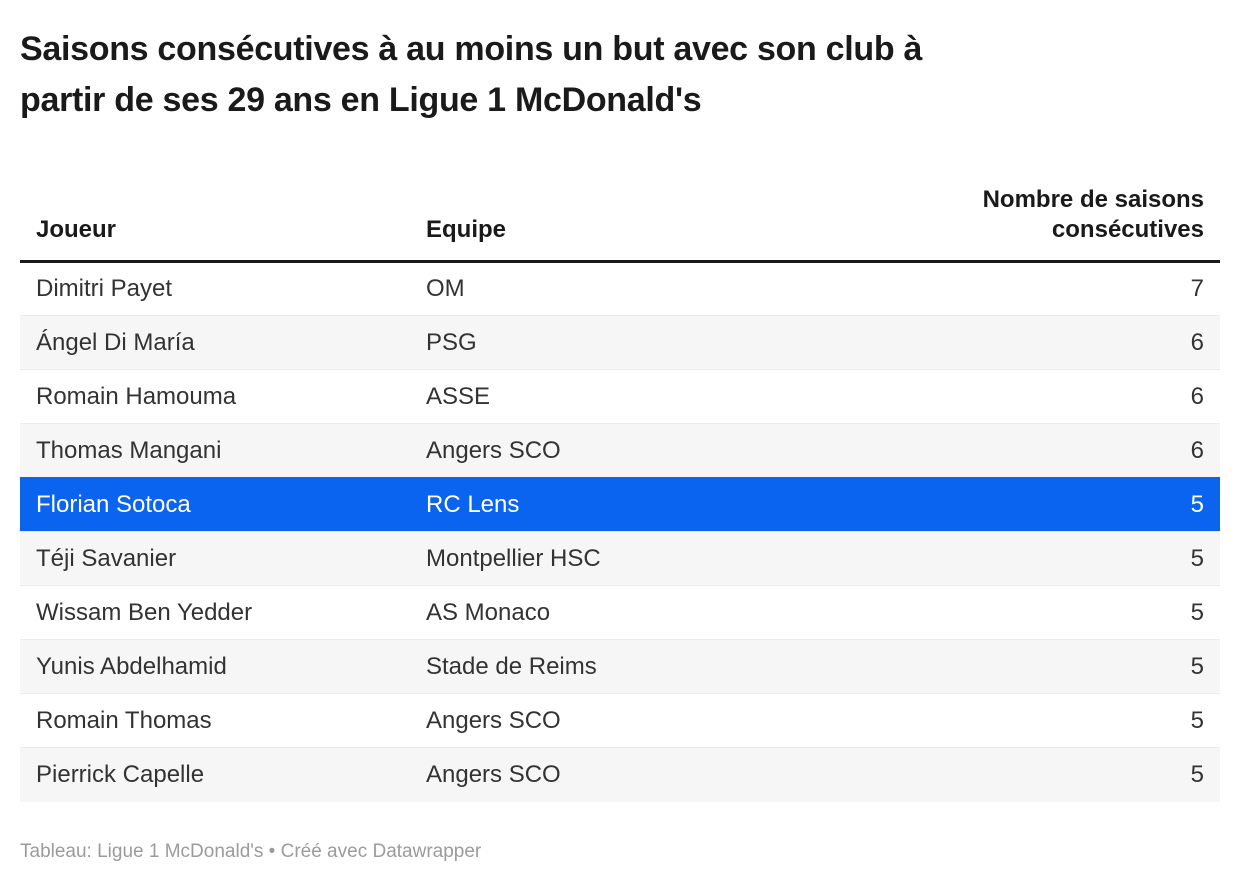 The image size is (1240, 892). What do you see at coordinates (445, 288) in the screenshot?
I see `team-cell: OM` at bounding box center [445, 288].